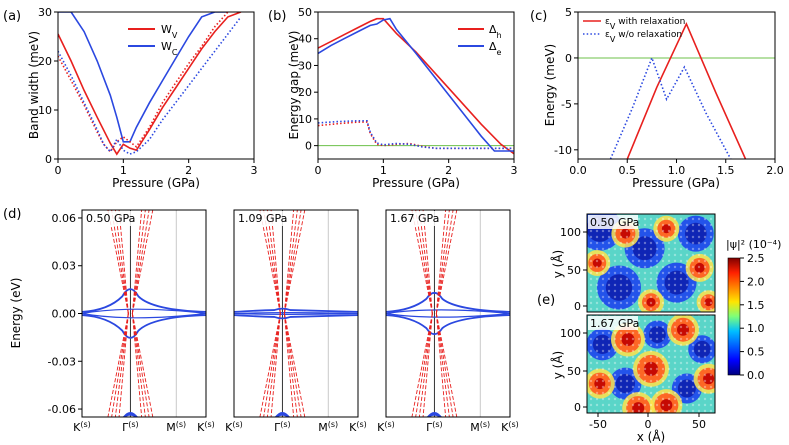  Describe the element at coordinates (775, 170) in the screenshot. I see `panel-c-xtick-label: 2.0` at that location.